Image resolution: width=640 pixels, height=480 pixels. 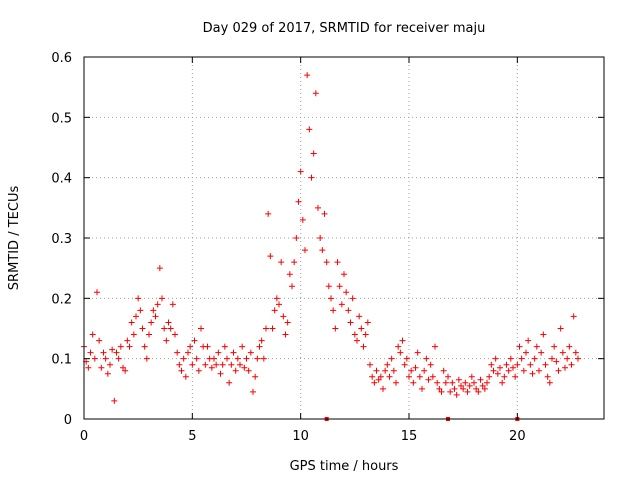 I want to click on y-tick-label: 0.6, so click(x=61, y=58).